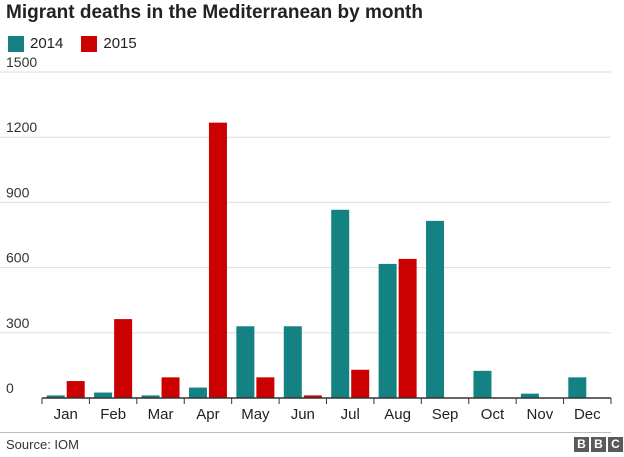 This screenshot has height=457, width=624. Describe the element at coordinates (312, 396) in the screenshot. I see `bar-2015-jun` at that location.